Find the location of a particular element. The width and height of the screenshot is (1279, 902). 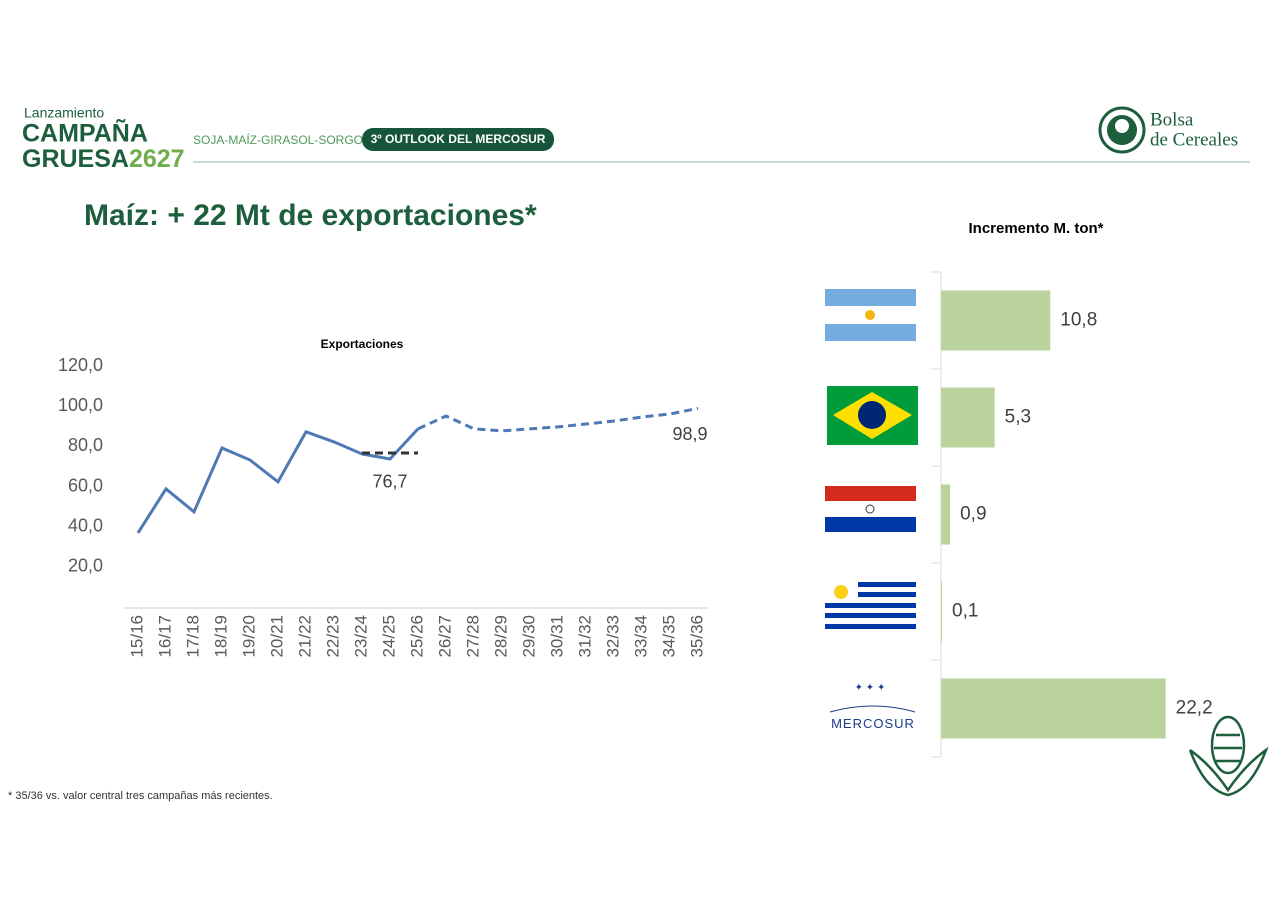

x-tick-label: 21/22 is located at coordinates (304, 636).